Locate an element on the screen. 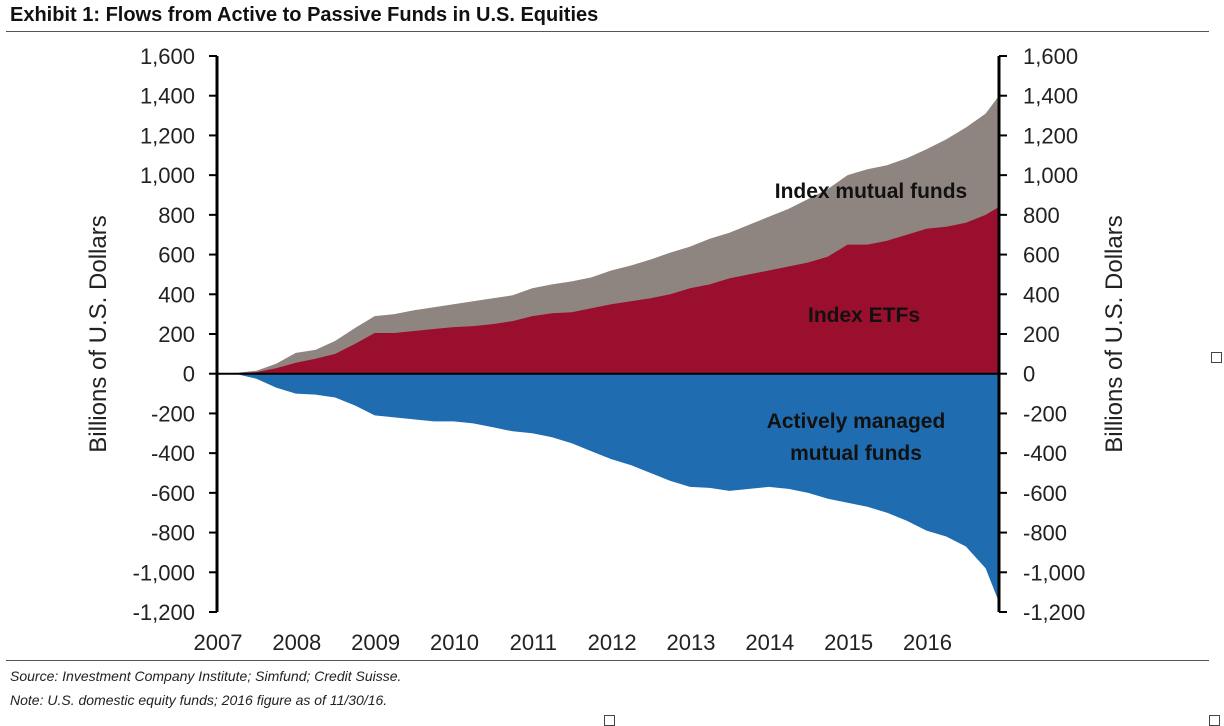 The height and width of the screenshot is (726, 1224). x-tick-label: 2012 is located at coordinates (612, 642).